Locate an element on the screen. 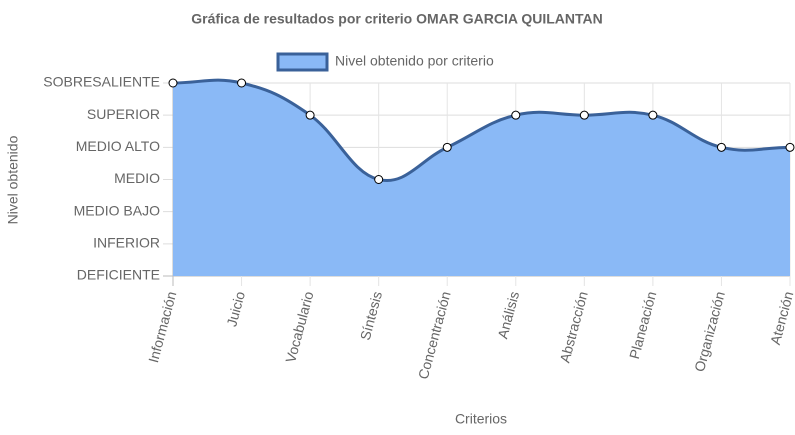 The width and height of the screenshot is (795, 435). legend-label: Nivel obtenido por criterio is located at coordinates (414, 61).